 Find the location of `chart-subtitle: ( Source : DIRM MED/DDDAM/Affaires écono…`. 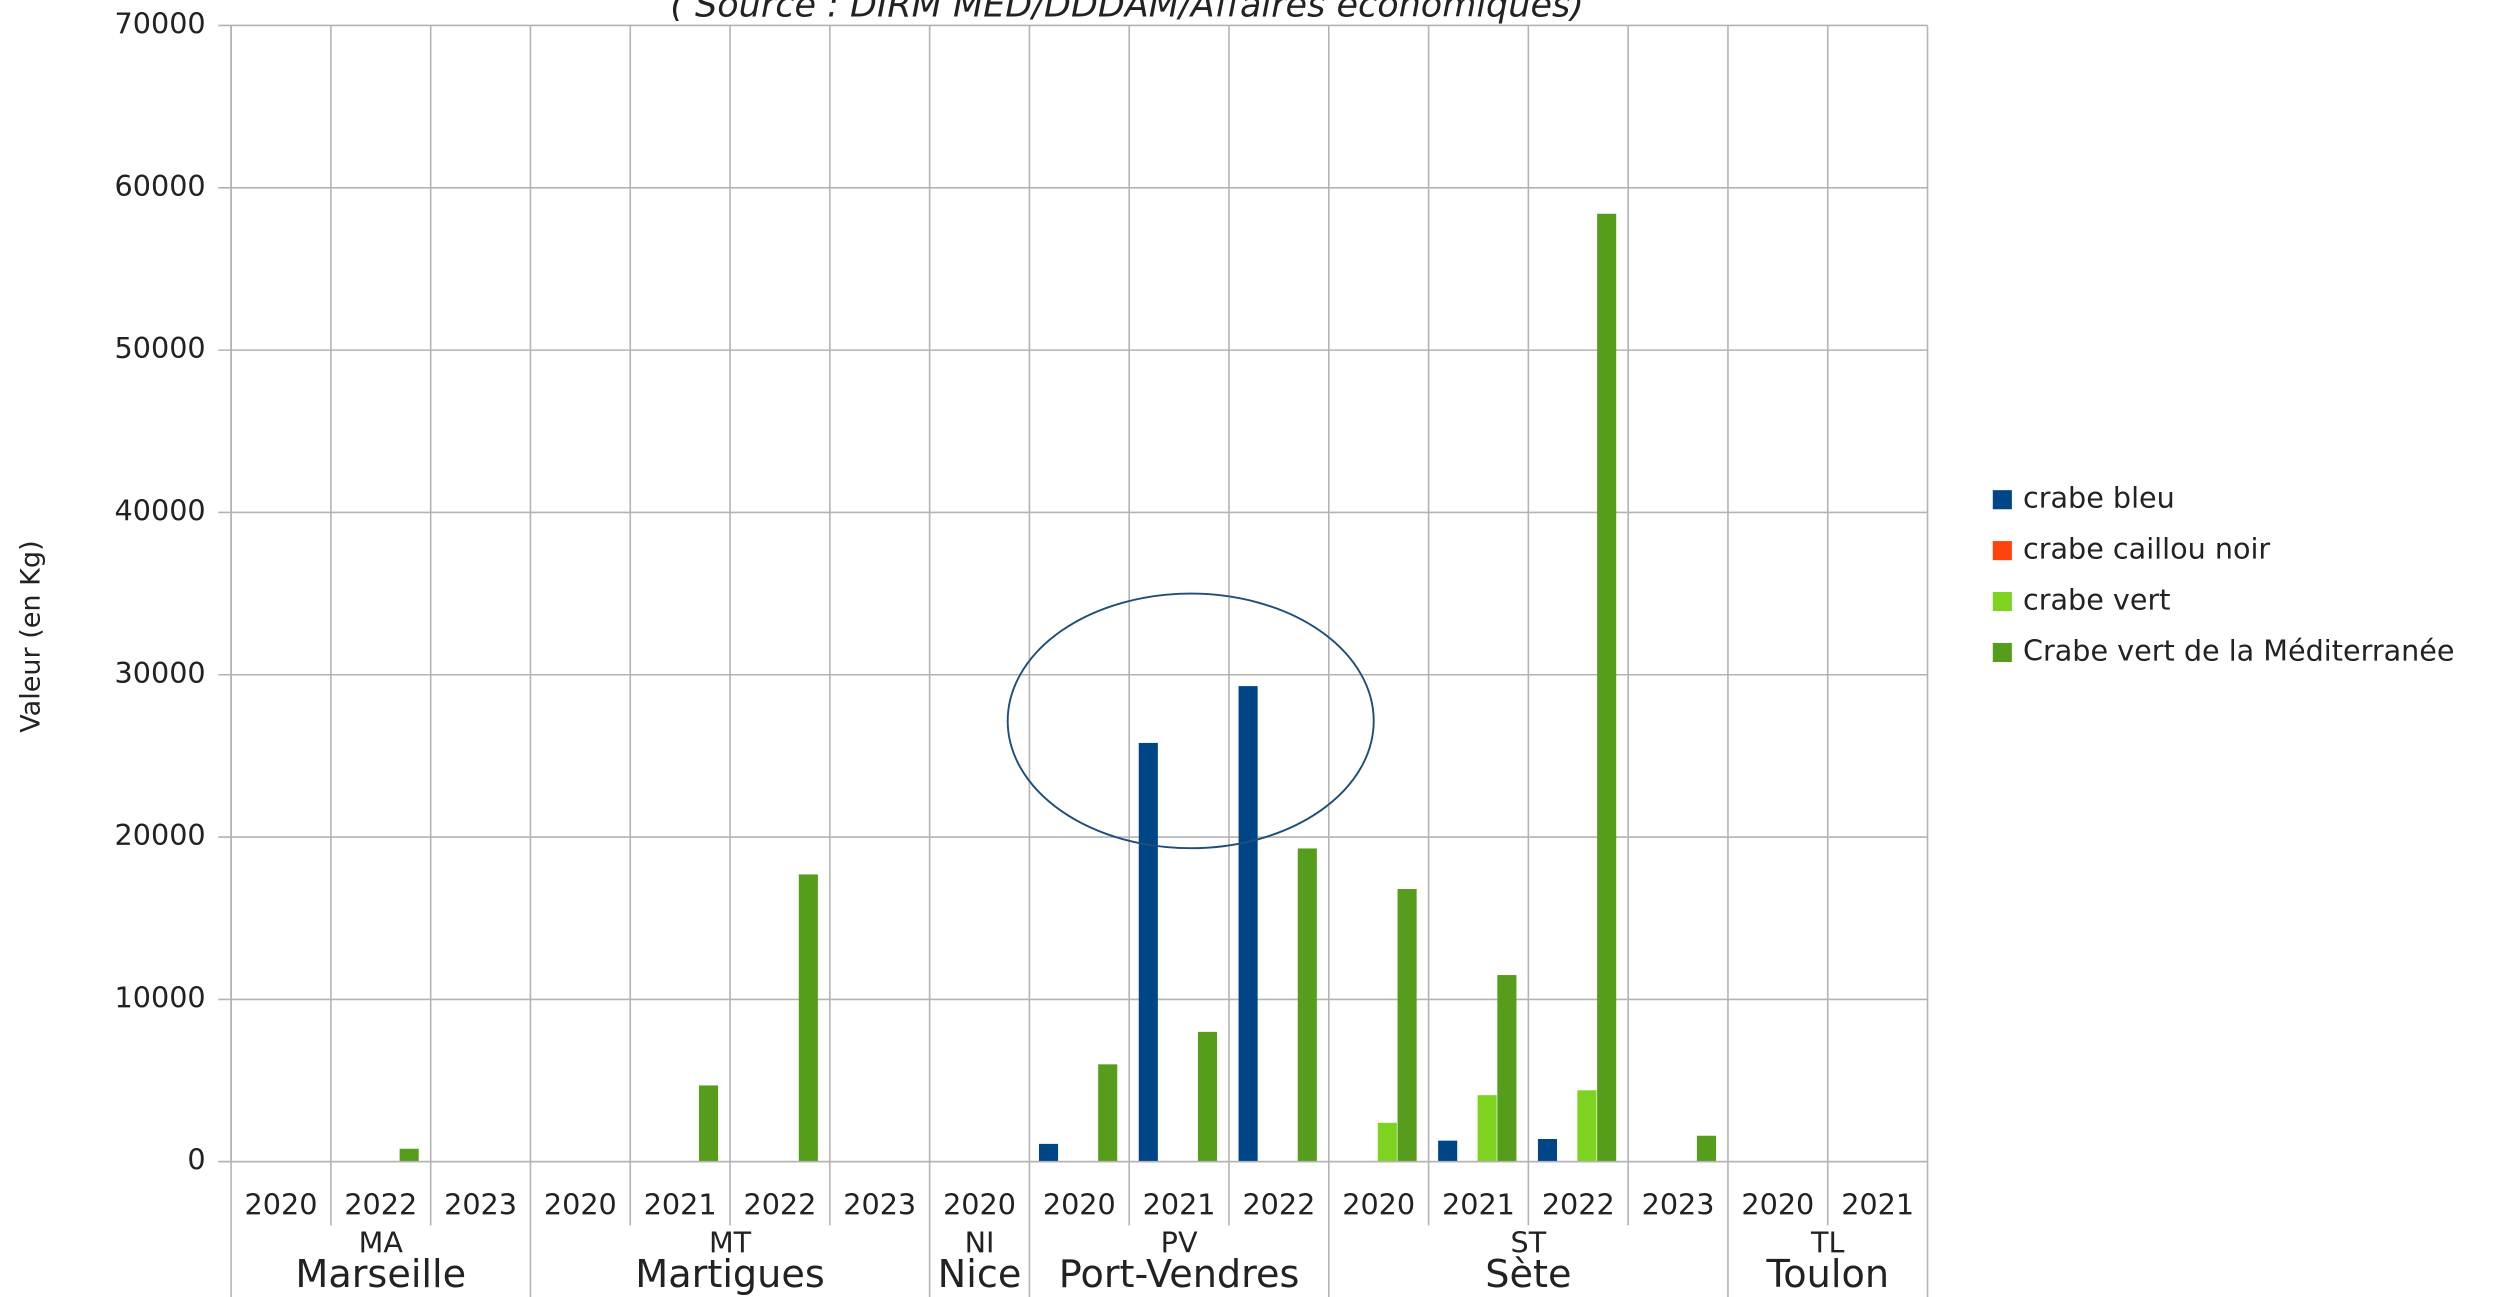

chart-subtitle: ( Source : DIRM MED/DDDAM/Affaires écono… is located at coordinates (1127, 12).